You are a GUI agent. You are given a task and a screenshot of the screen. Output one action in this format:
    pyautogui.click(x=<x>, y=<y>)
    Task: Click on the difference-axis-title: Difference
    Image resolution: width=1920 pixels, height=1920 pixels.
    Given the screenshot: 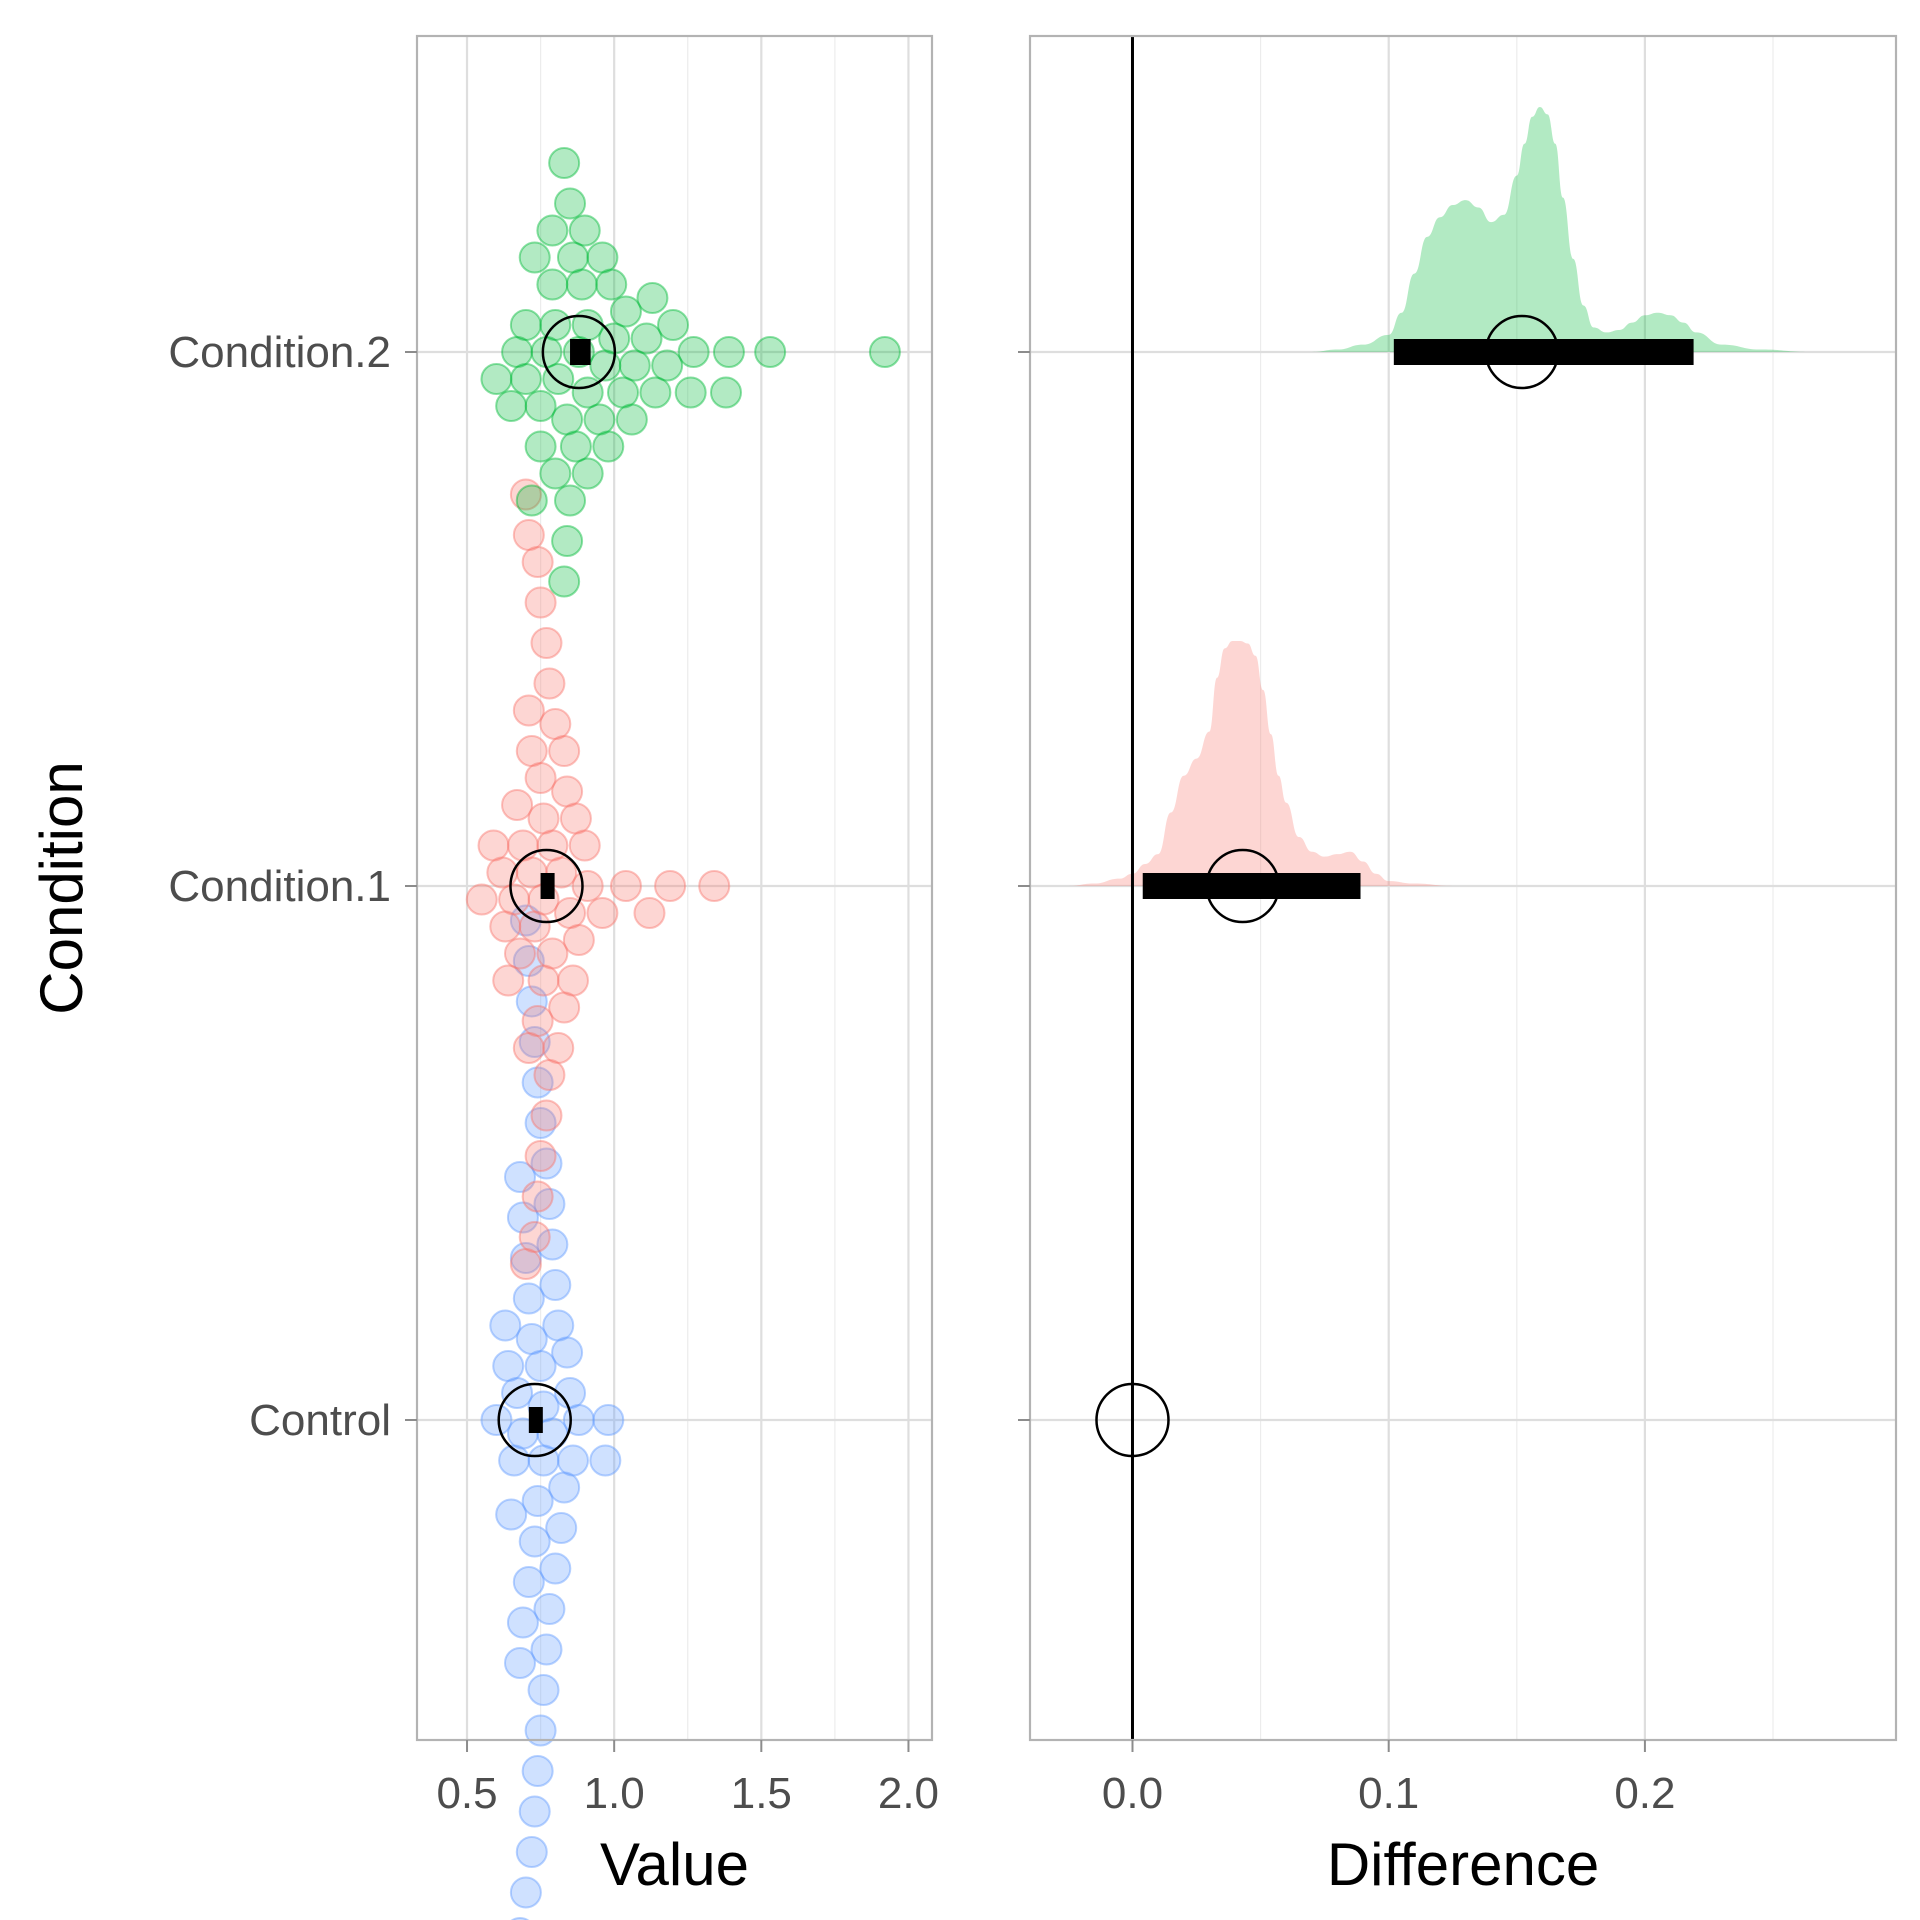 What is the action you would take?
    pyautogui.click(x=1463, y=1864)
    